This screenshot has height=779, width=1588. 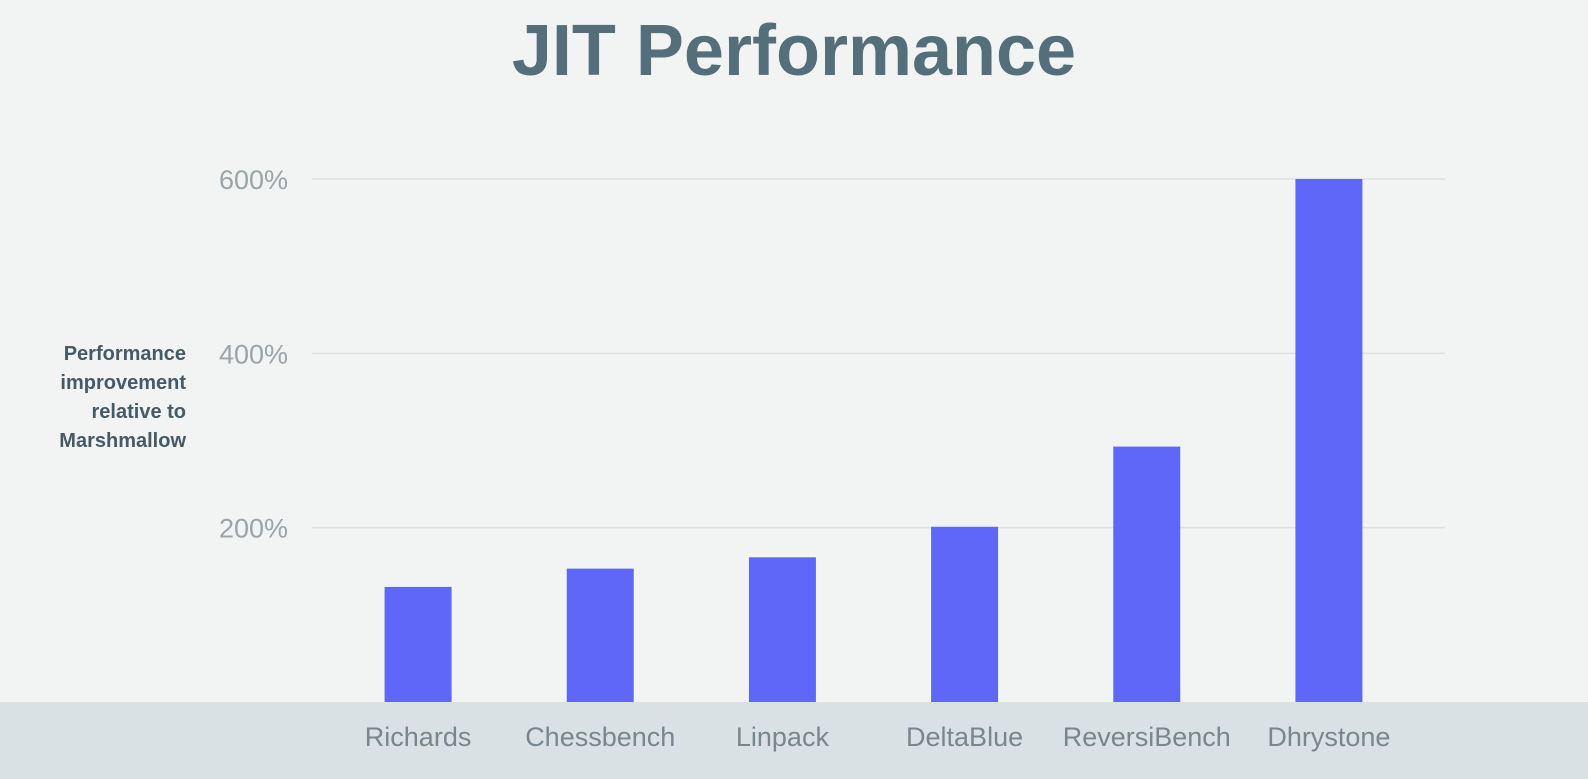 I want to click on y-tick-labels: 200% 400% 600%, so click(x=253, y=354).